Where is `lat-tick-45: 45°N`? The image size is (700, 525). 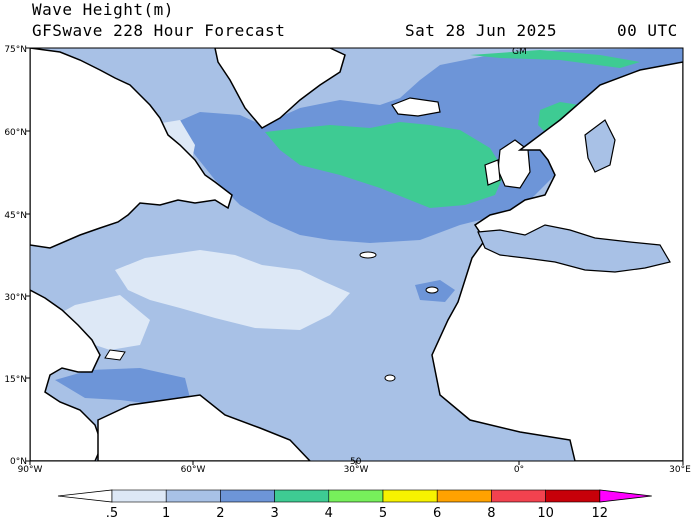 lat-tick-45: 45°N is located at coordinates (15, 216).